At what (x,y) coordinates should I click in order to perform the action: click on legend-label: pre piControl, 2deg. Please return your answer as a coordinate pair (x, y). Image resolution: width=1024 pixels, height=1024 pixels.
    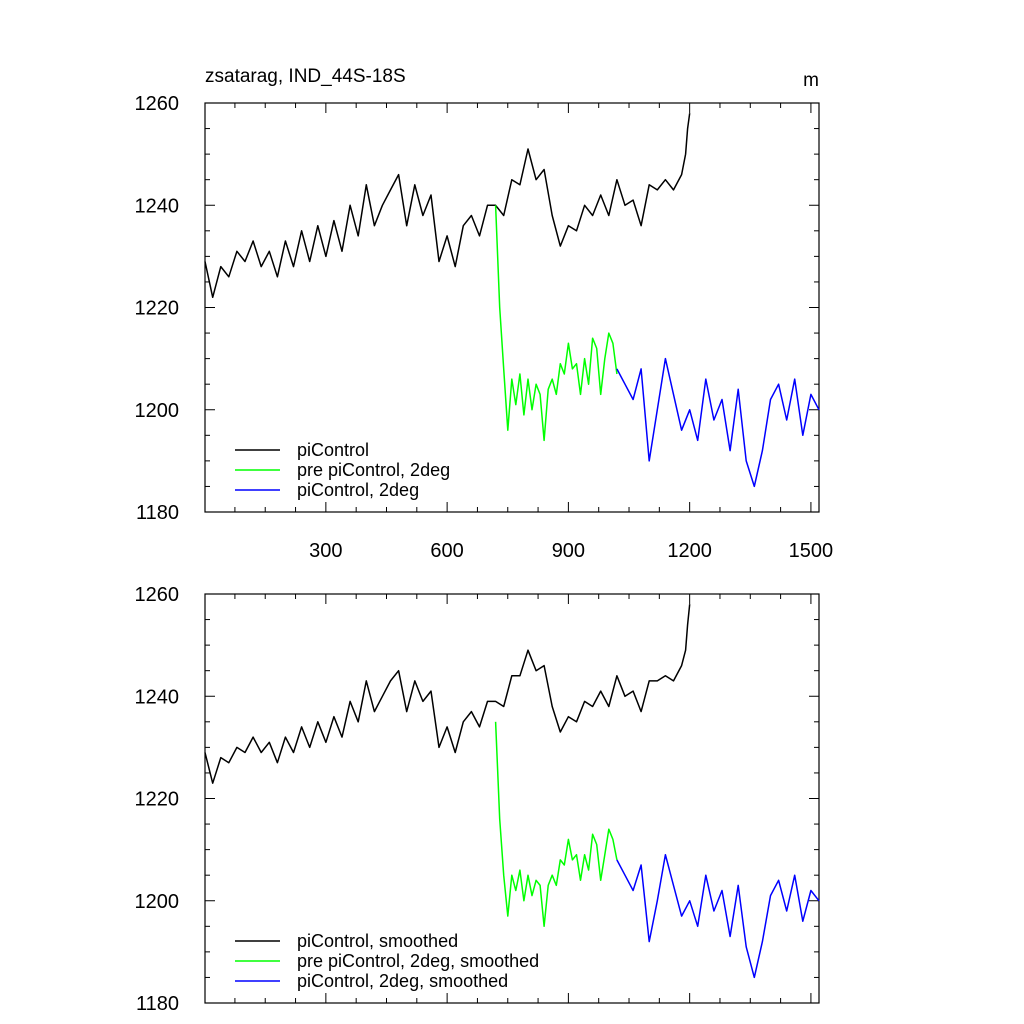
    Looking at the image, I should click on (373, 470).